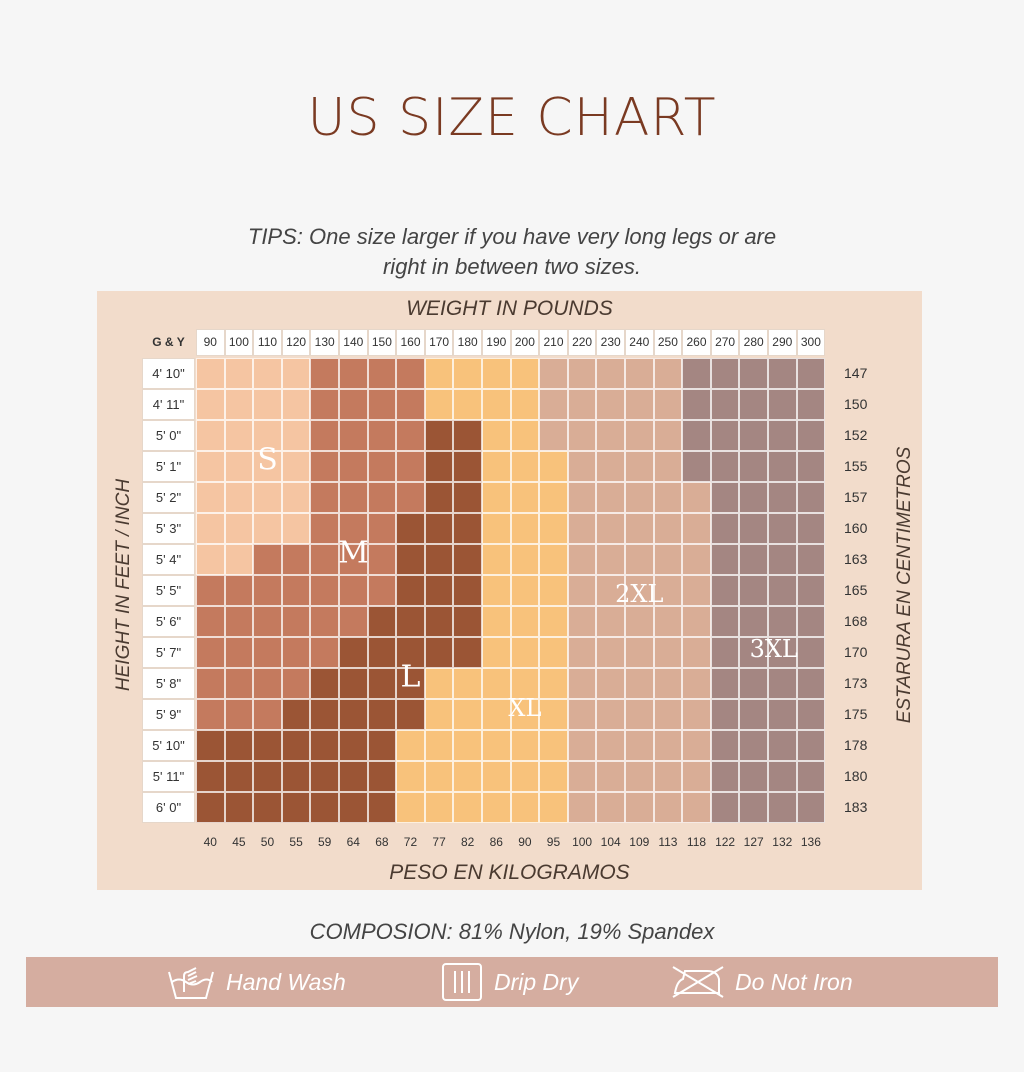 The width and height of the screenshot is (1024, 1072). I want to click on kilogram-tick-label: 55, so click(296, 842).